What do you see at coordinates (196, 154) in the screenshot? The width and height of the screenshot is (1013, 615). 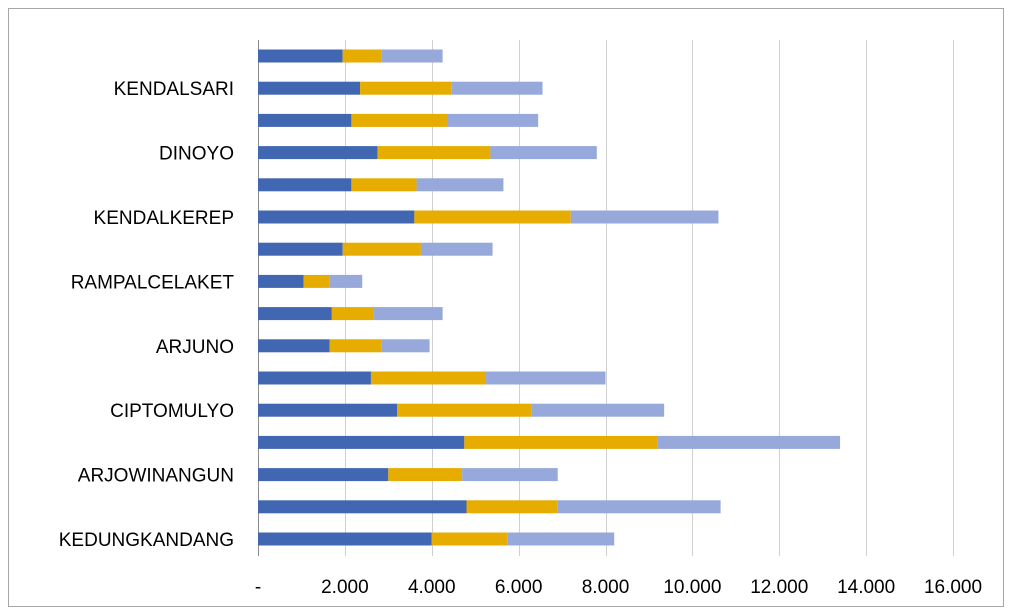 I see `category-label: DINOYO` at bounding box center [196, 154].